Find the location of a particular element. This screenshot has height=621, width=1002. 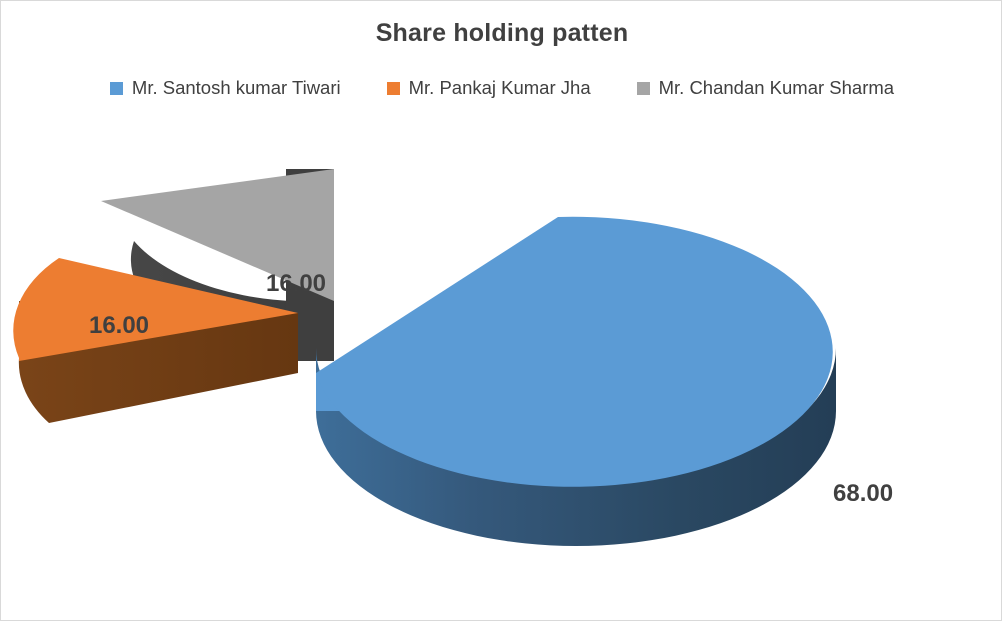

legend-swatch-orange-icon is located at coordinates (393, 88).